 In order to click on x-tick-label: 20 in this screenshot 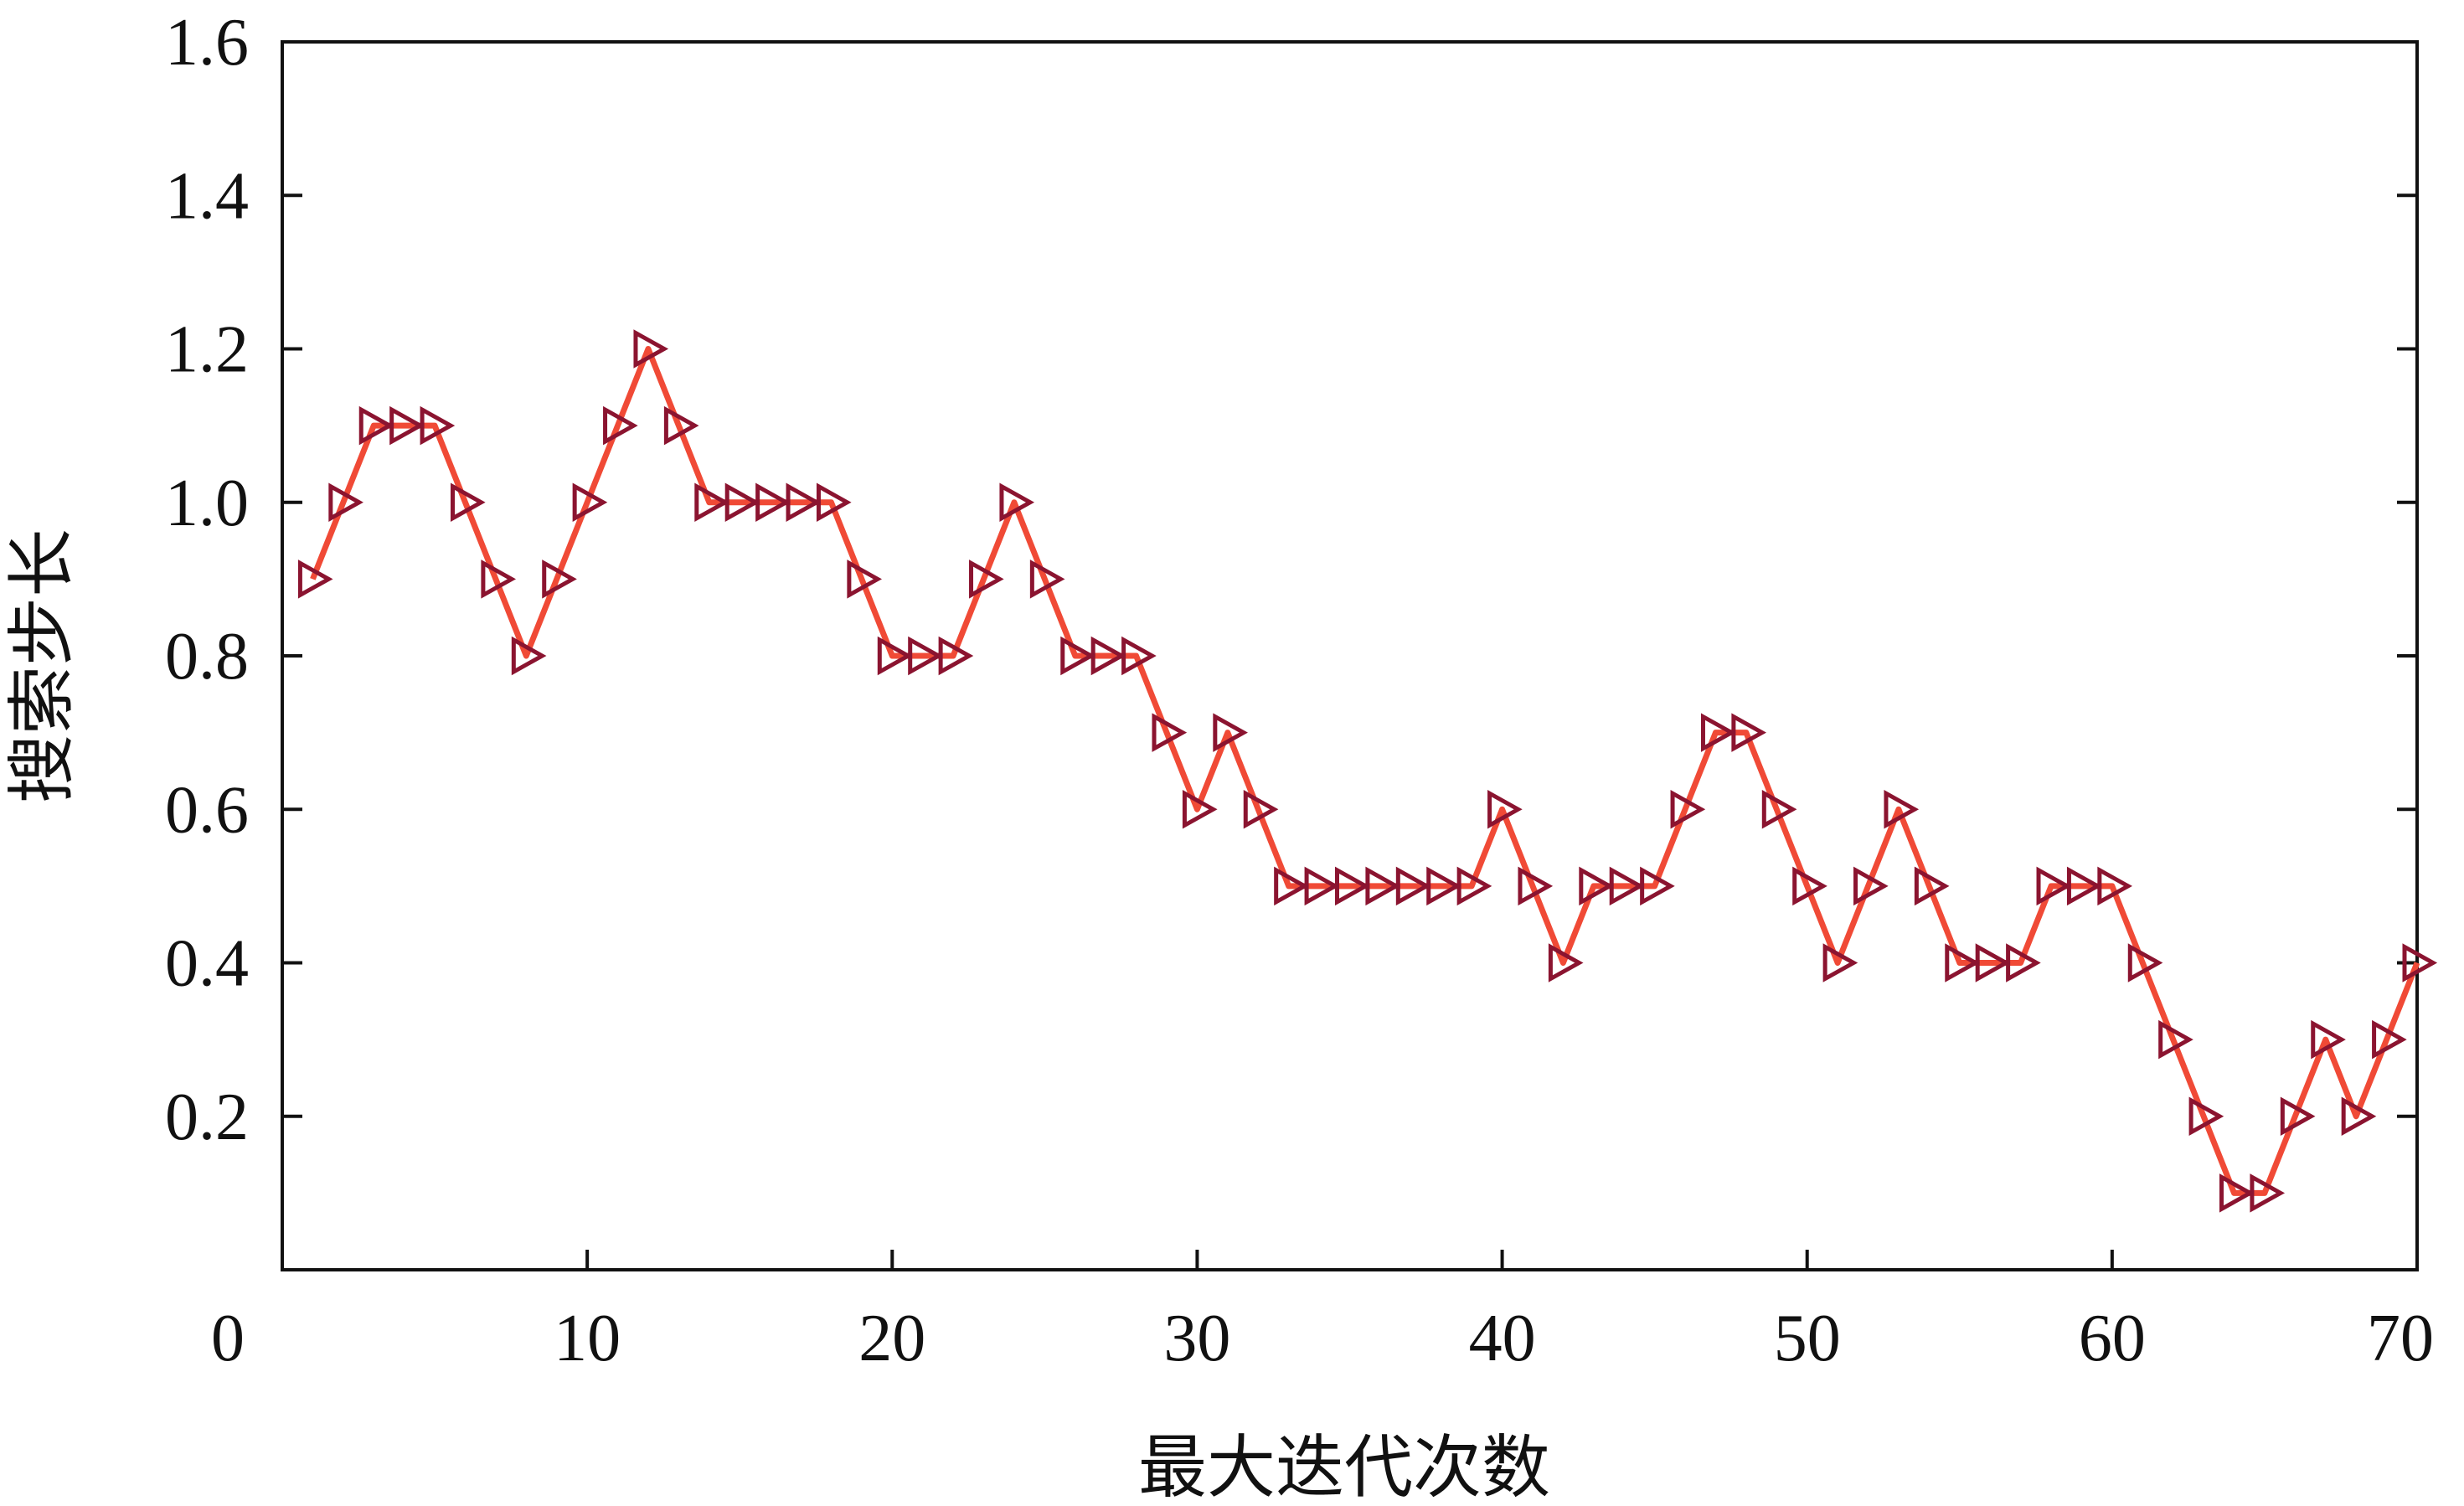, I will do `click(892, 1338)`.